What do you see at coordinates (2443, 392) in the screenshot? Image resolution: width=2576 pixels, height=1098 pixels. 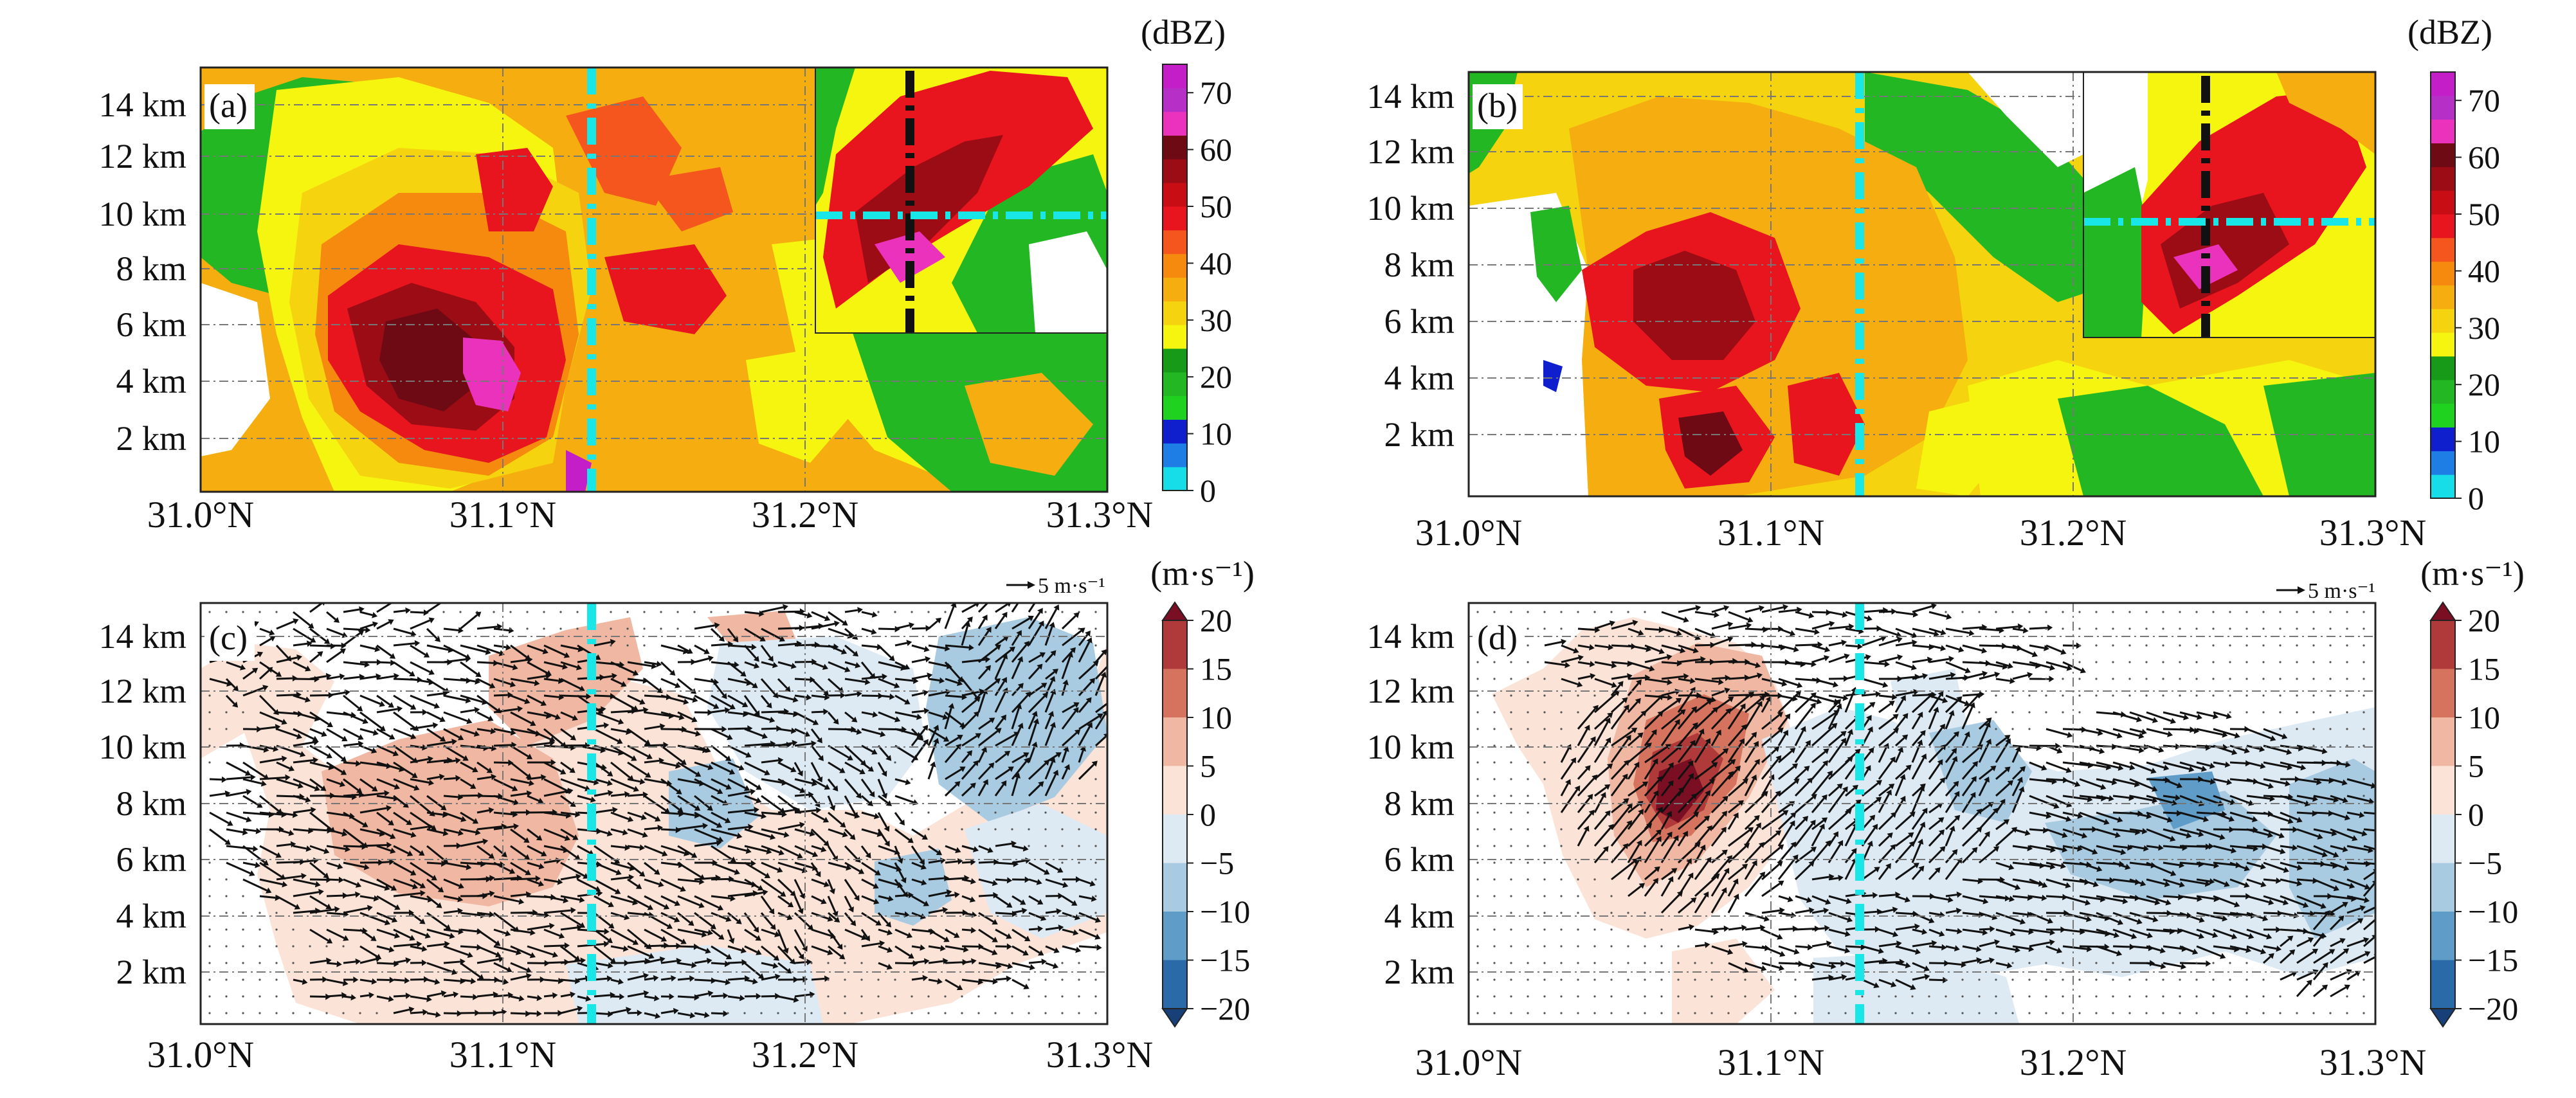 I see `colorbar-segment` at bounding box center [2443, 392].